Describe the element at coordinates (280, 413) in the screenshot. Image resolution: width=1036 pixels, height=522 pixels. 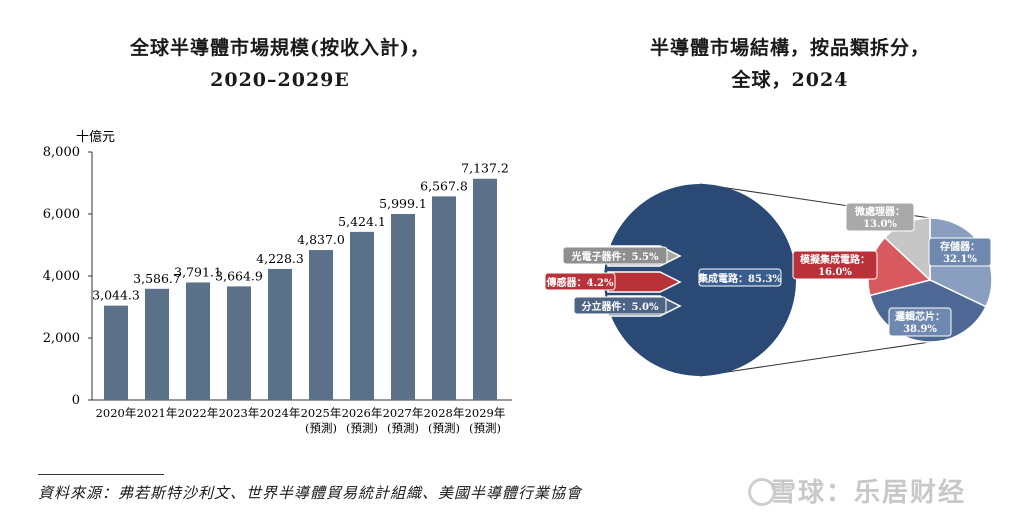
I see `x-tick-label: 2024年` at that location.